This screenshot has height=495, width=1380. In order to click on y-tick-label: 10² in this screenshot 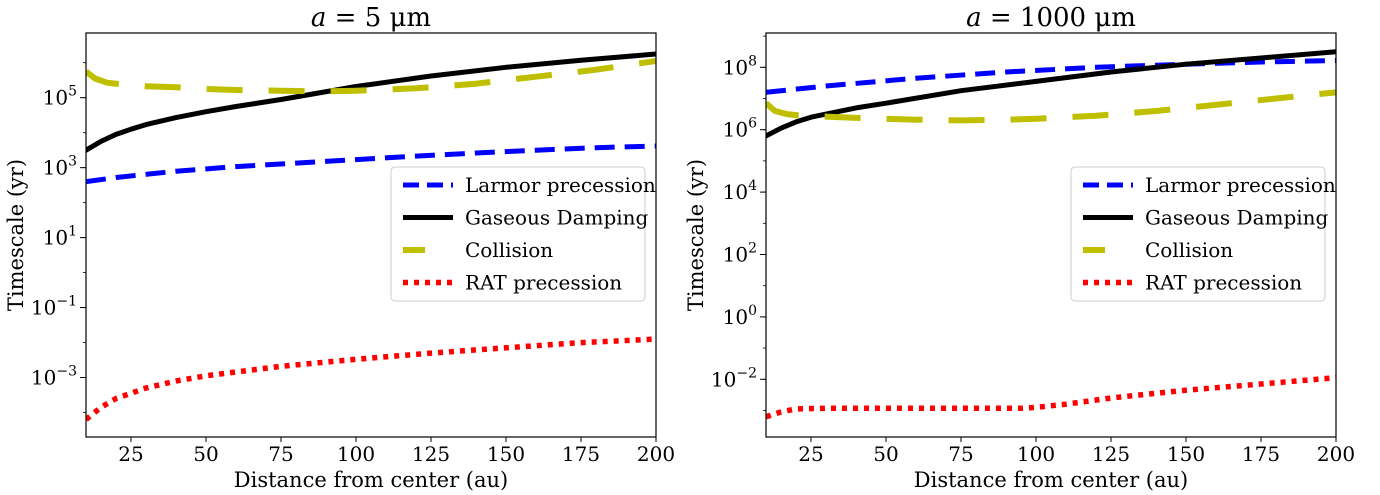, I will do `click(740, 253)`.